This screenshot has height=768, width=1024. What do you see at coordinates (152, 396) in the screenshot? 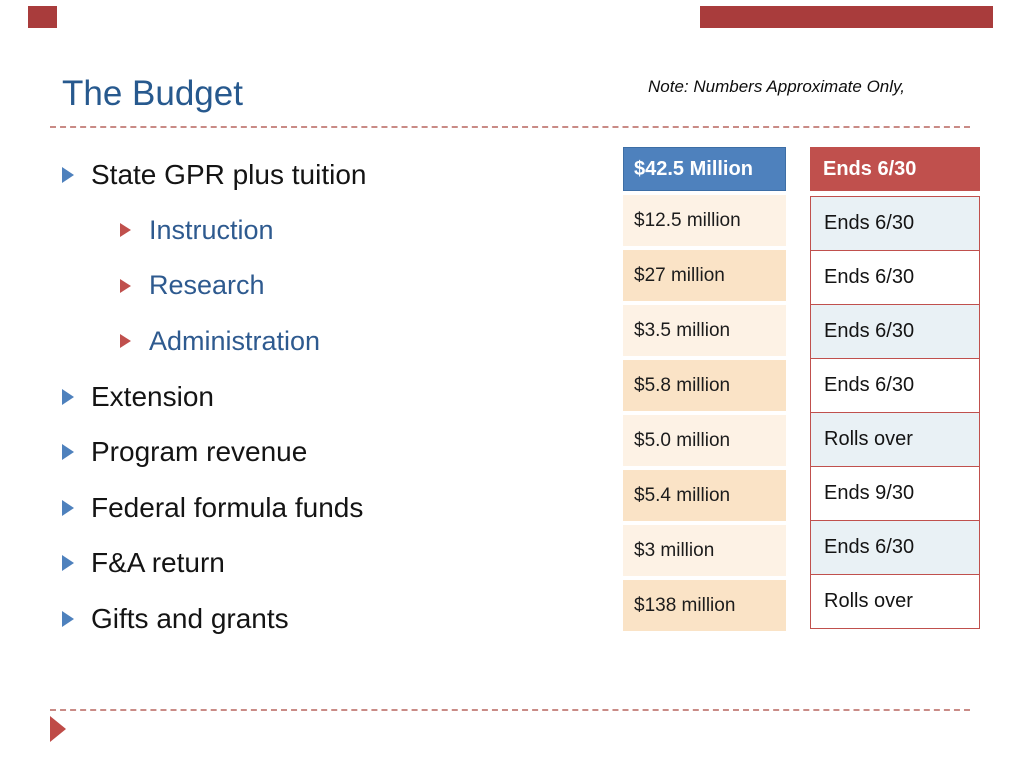
I see `bullet-label: Extension` at bounding box center [152, 396].